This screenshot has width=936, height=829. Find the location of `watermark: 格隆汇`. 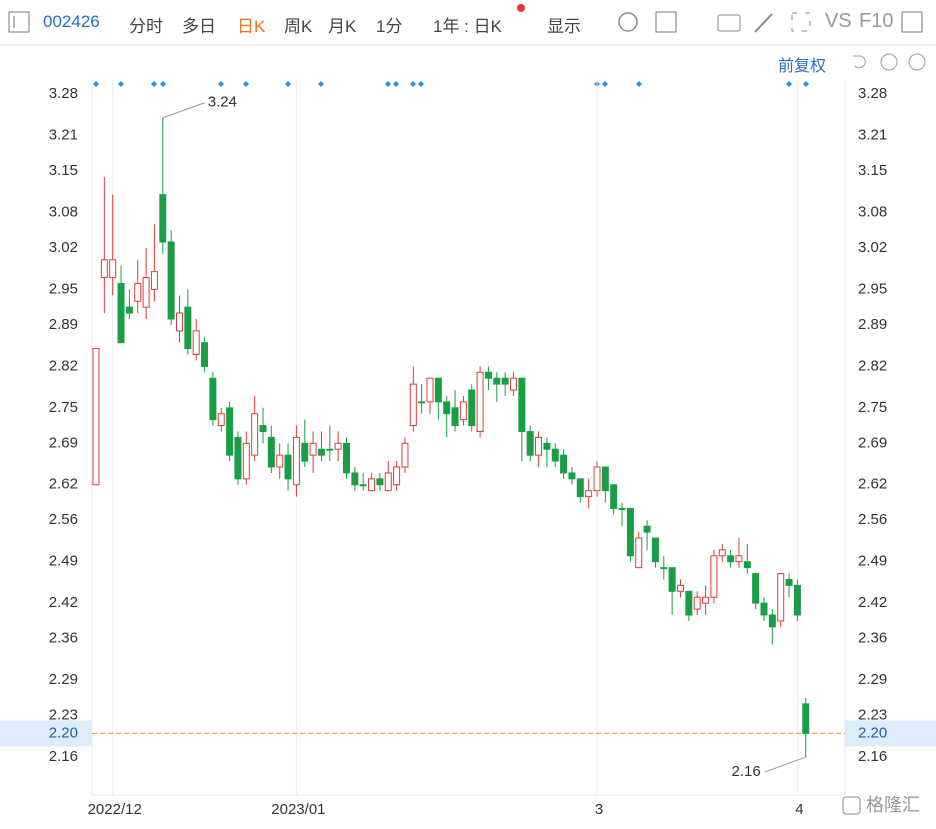

watermark: 格隆汇 is located at coordinates (893, 805).